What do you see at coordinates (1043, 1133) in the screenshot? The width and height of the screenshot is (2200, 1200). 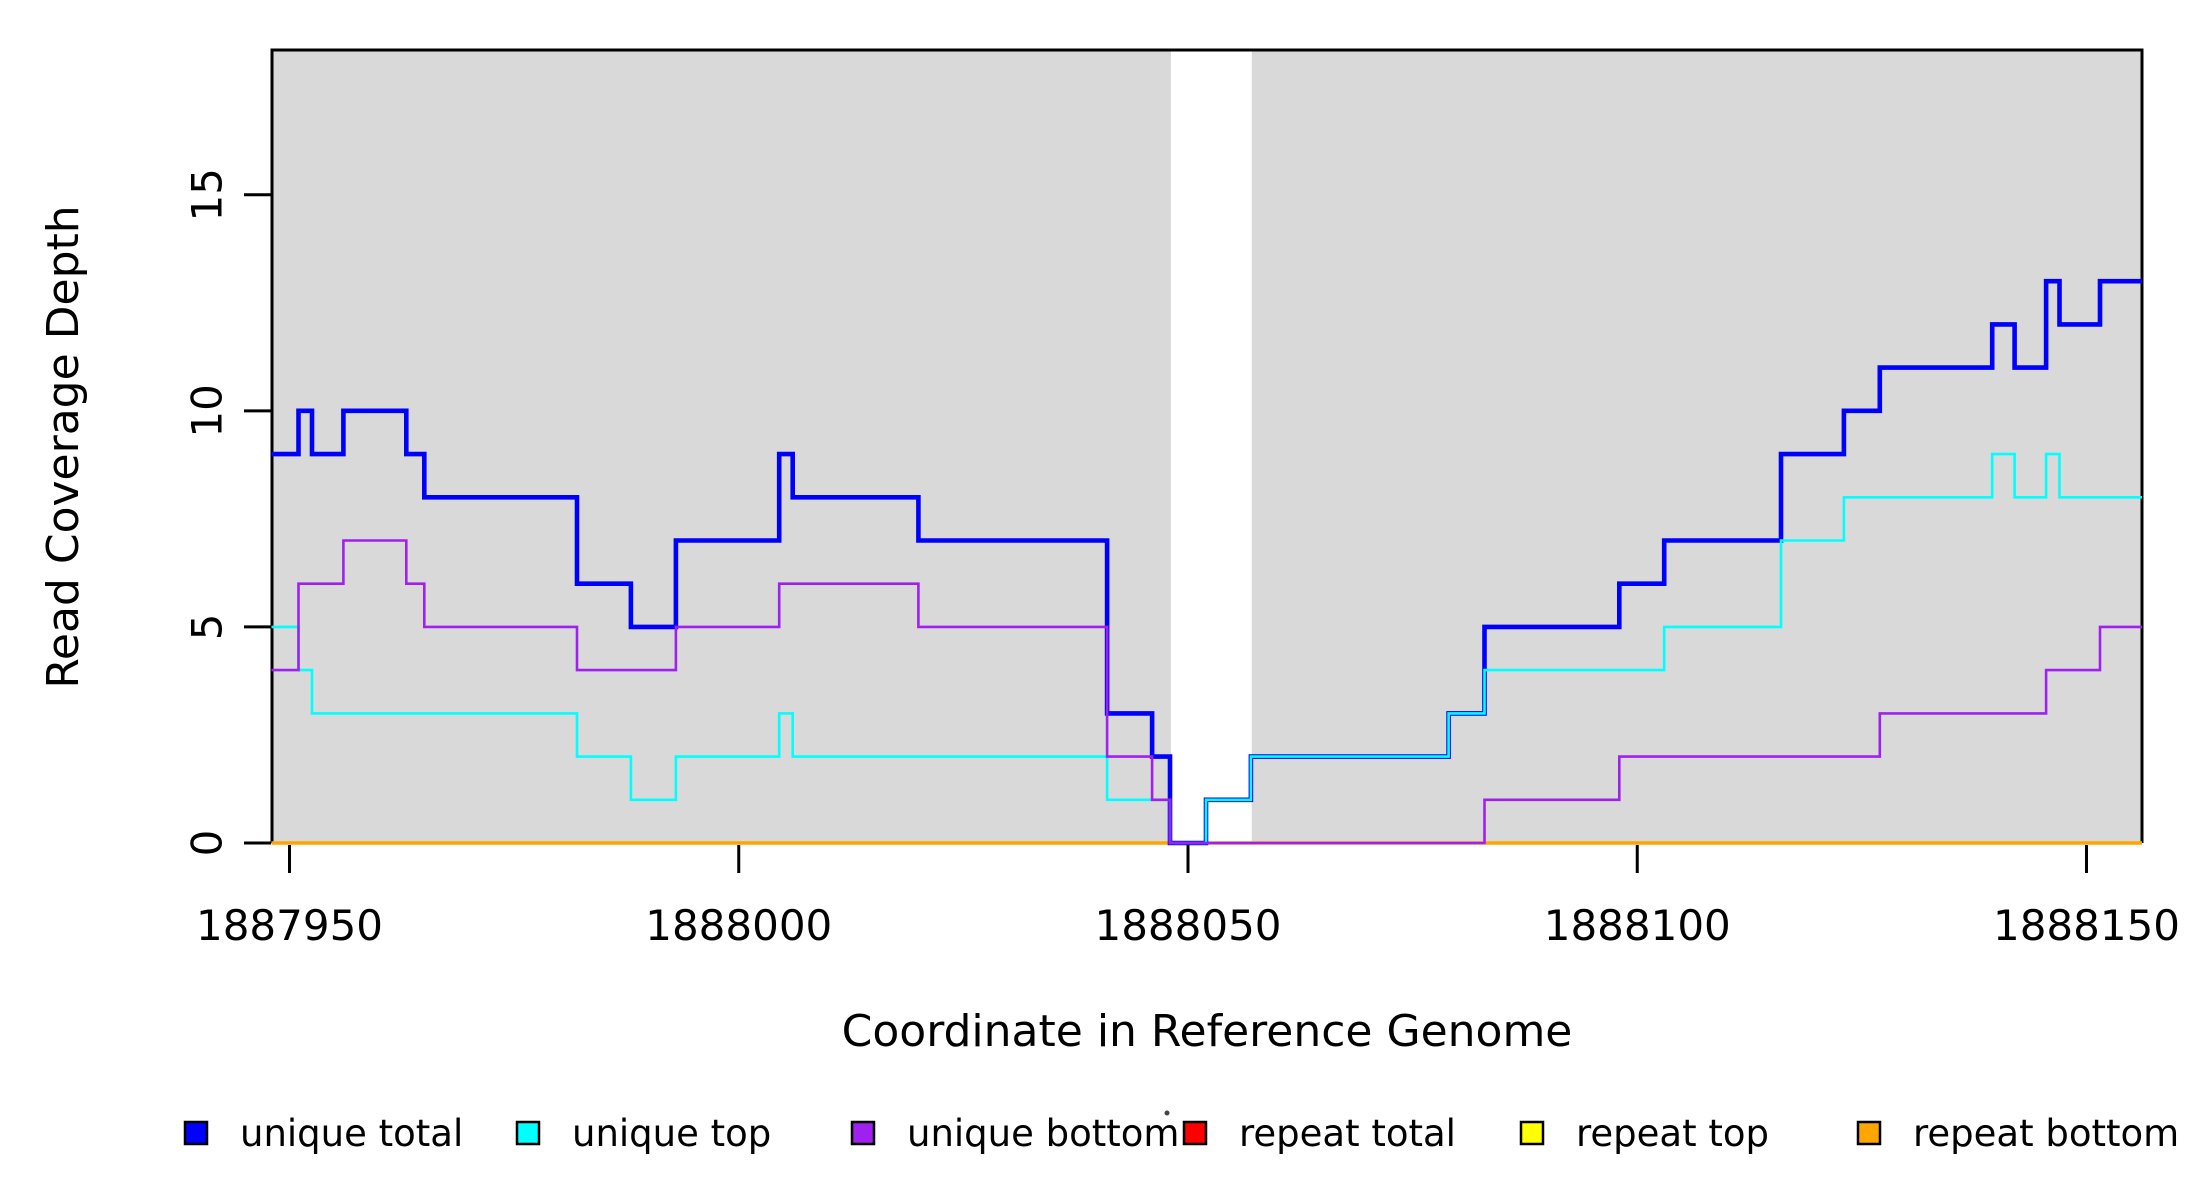 I see `legend-label-unique-bottom: unique bottom` at bounding box center [1043, 1133].